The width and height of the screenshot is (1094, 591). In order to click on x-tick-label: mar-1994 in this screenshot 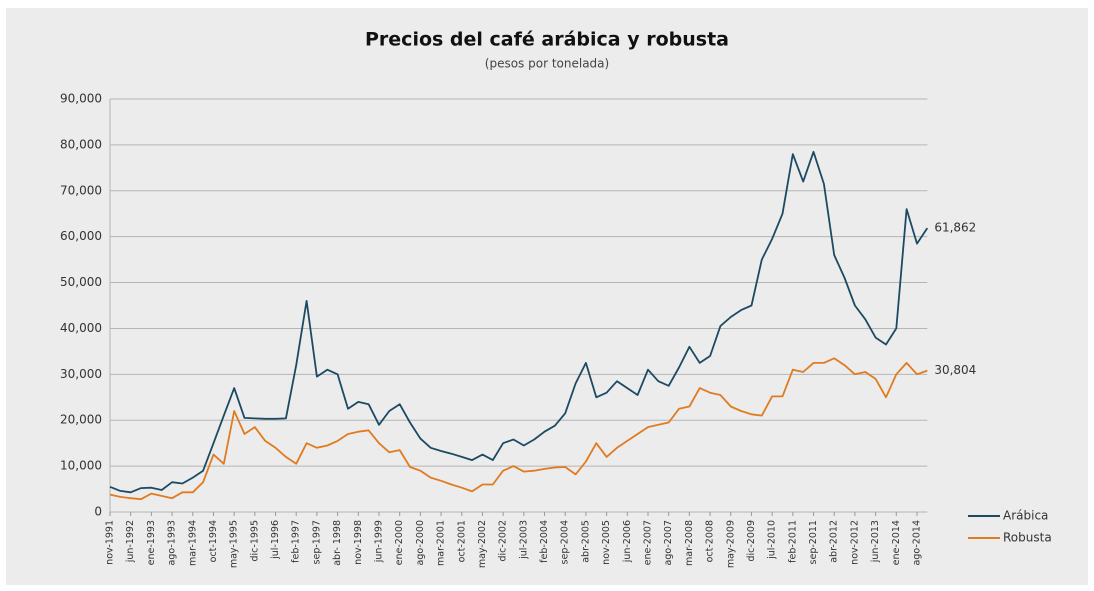, I will do `click(192, 543)`.